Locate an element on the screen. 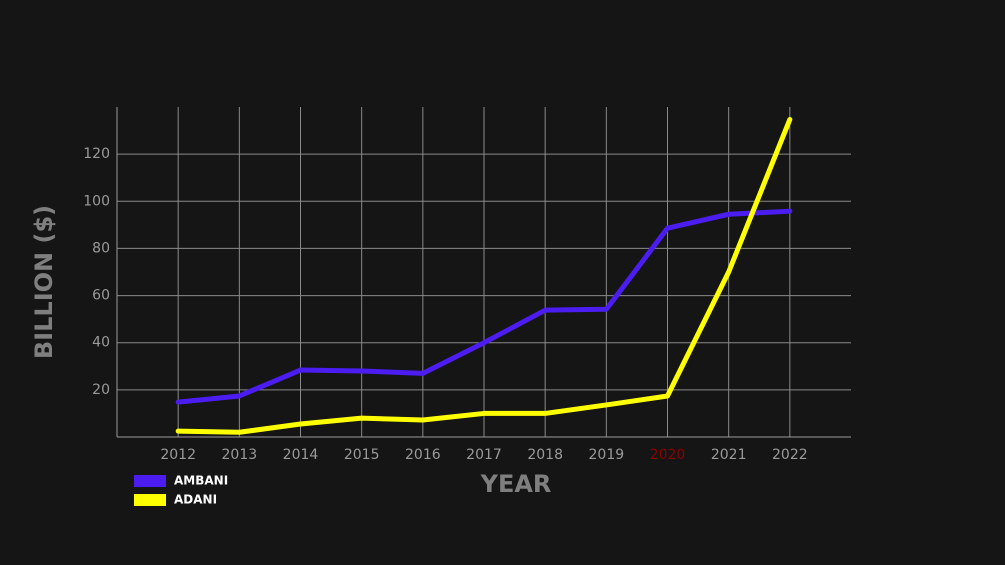 The height and width of the screenshot is (565, 1005). y-tick-label: 80 is located at coordinates (101, 248).